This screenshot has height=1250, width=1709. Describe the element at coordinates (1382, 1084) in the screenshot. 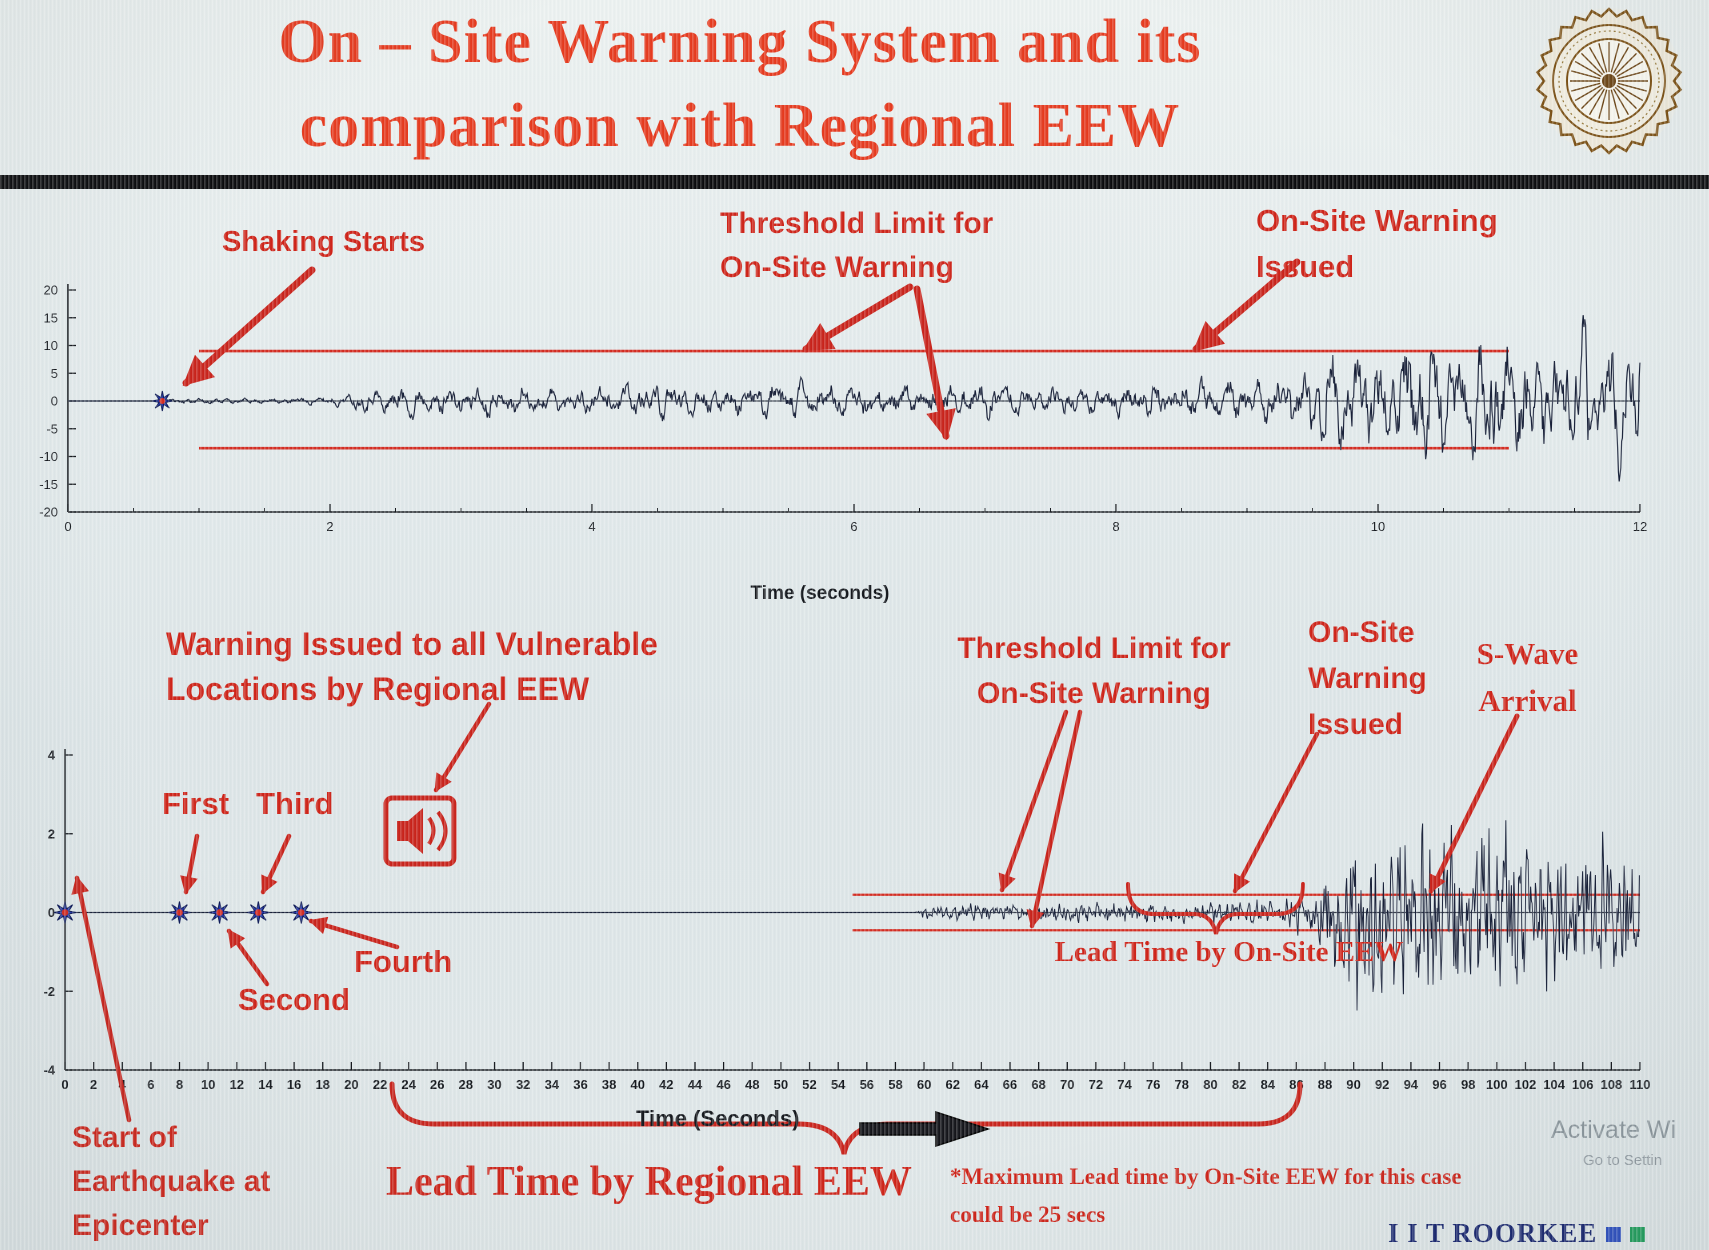

I see `svg-text: 92` at that location.